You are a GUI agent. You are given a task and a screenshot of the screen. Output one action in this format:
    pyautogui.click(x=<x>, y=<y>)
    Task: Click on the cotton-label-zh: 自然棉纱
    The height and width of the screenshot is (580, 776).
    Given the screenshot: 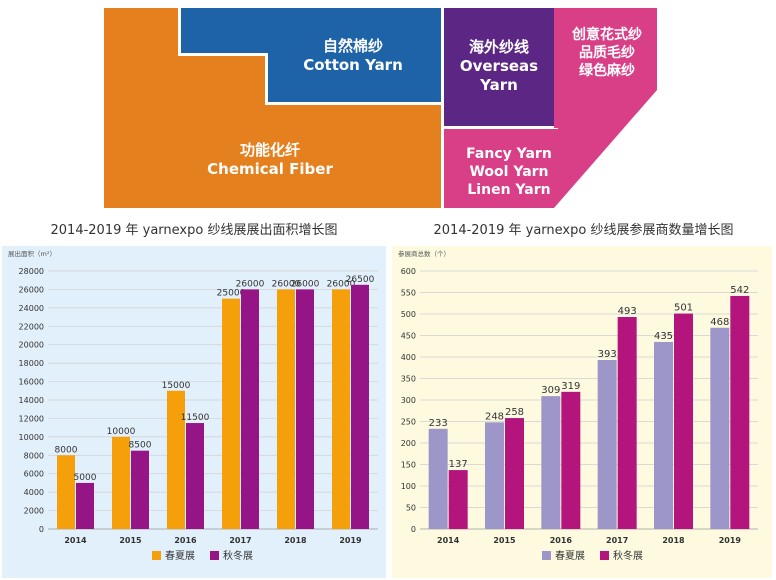 What is the action you would take?
    pyautogui.click(x=352, y=46)
    